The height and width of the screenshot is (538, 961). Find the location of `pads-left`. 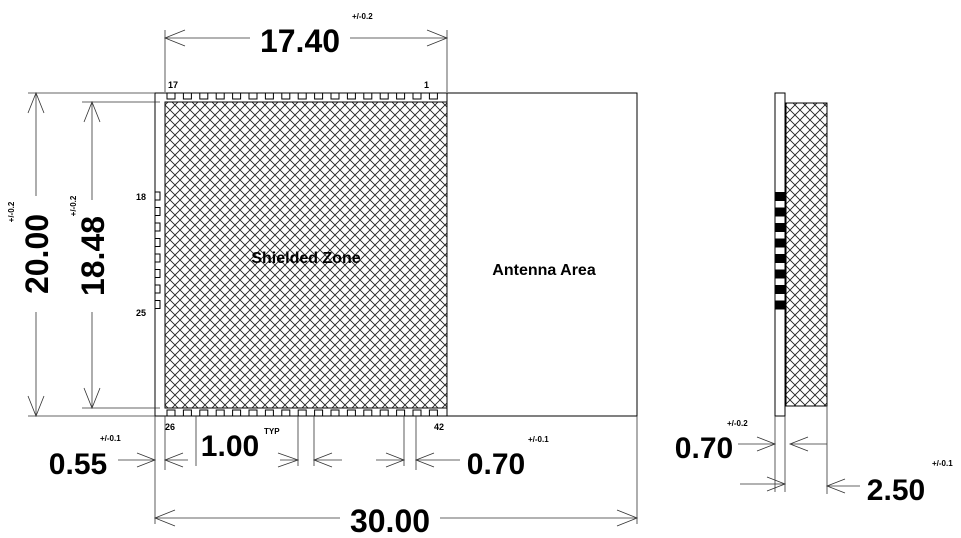

pads-left is located at coordinates (157, 253).